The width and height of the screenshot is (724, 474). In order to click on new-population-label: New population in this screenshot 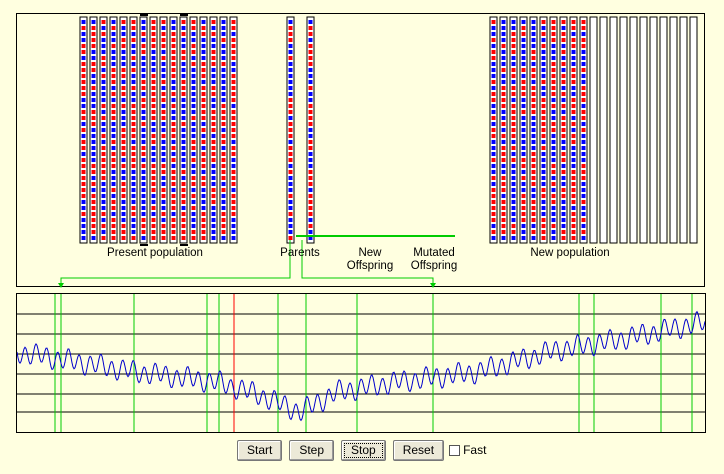, I will do `click(570, 253)`.